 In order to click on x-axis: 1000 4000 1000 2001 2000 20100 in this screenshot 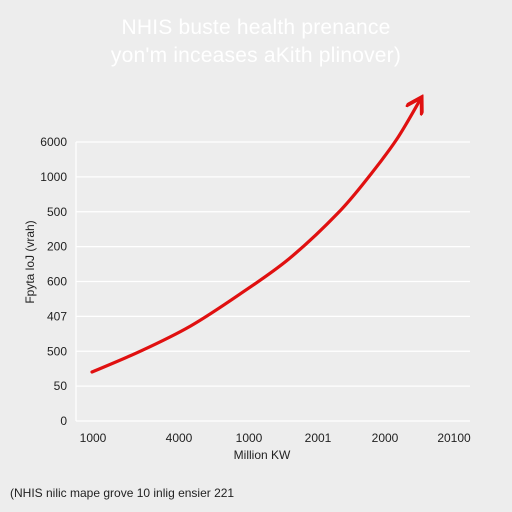, I will do `click(275, 438)`.